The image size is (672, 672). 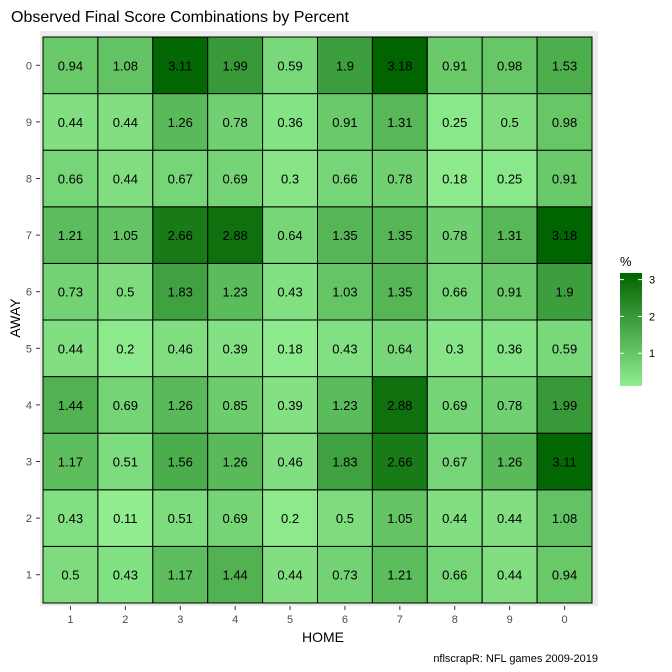 I want to click on cell-value-label: 1.53, so click(x=564, y=65).